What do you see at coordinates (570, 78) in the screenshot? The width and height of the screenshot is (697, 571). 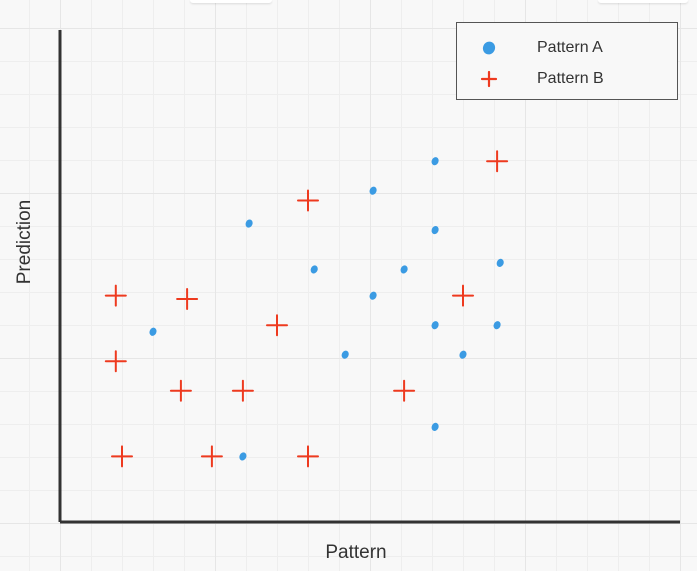 I see `legend-label-pattern-b: Pattern B` at bounding box center [570, 78].